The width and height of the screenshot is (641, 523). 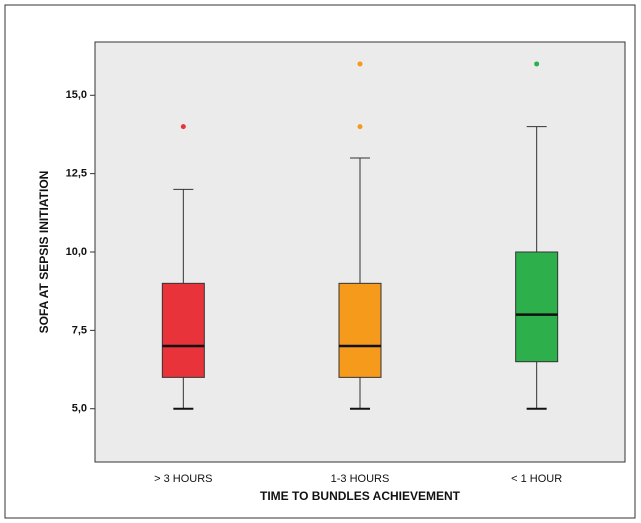 What do you see at coordinates (76, 174) in the screenshot?
I see `y-tick-label: 12,5` at bounding box center [76, 174].